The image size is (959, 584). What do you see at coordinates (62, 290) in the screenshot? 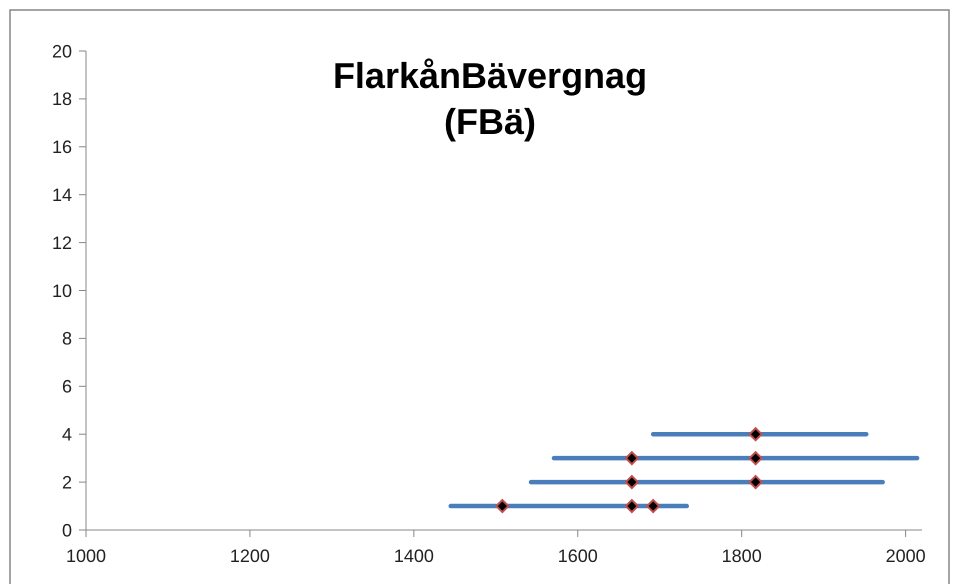
I see `y-tick-label: 10` at bounding box center [62, 290].